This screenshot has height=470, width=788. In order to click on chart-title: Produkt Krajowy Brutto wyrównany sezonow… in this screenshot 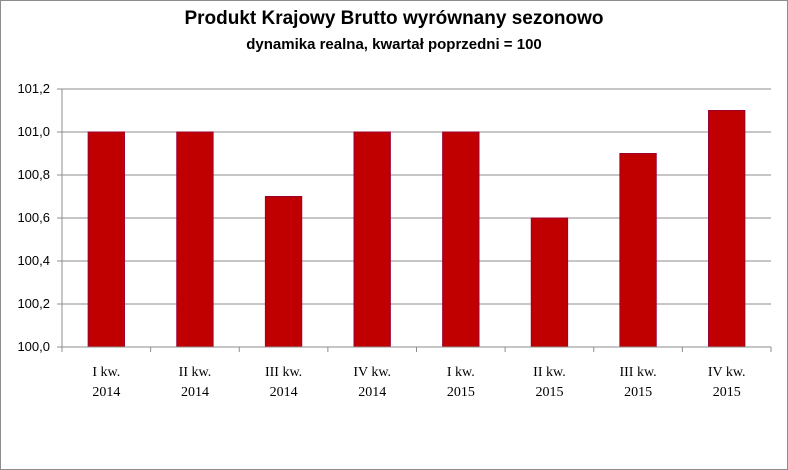, I will do `click(394, 18)`.